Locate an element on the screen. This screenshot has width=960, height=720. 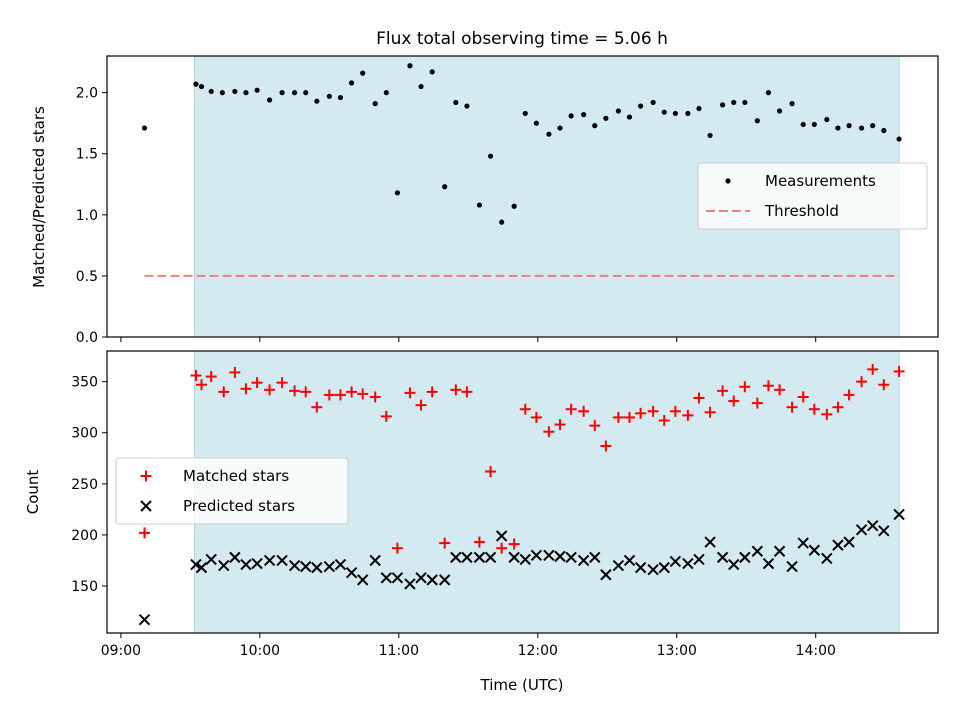
bottom-y-axis-label: Count is located at coordinates (33, 492).